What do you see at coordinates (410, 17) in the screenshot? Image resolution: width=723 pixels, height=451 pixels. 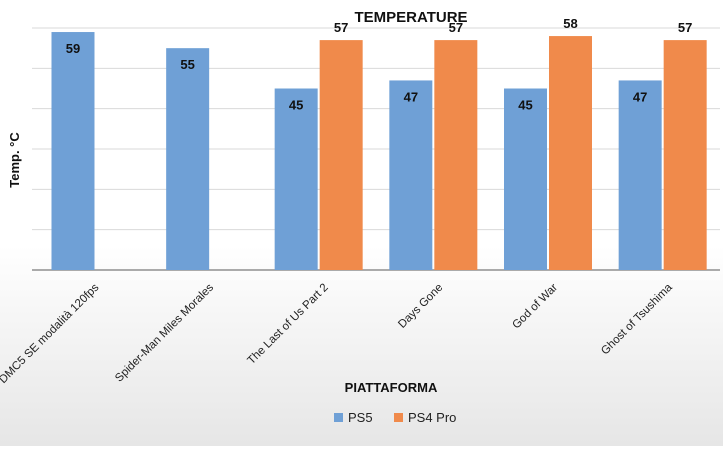 I see `chart-title: TEMPERATURE` at bounding box center [410, 17].